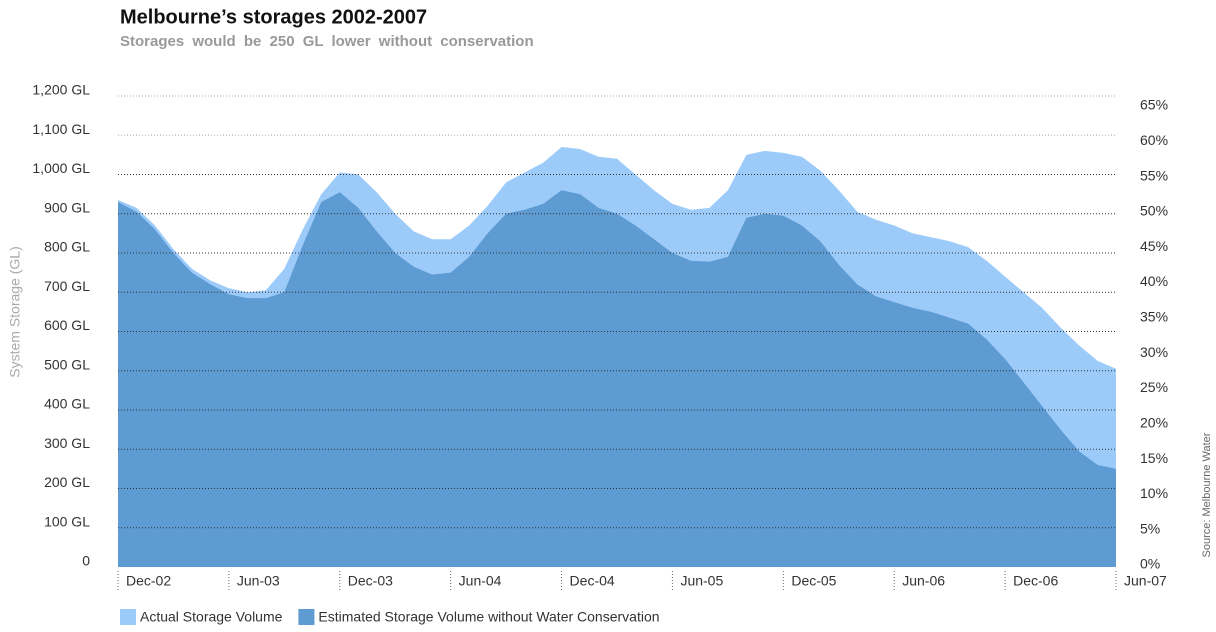  What do you see at coordinates (67, 247) in the screenshot?
I see `y-tick-label: 800 GL` at bounding box center [67, 247].